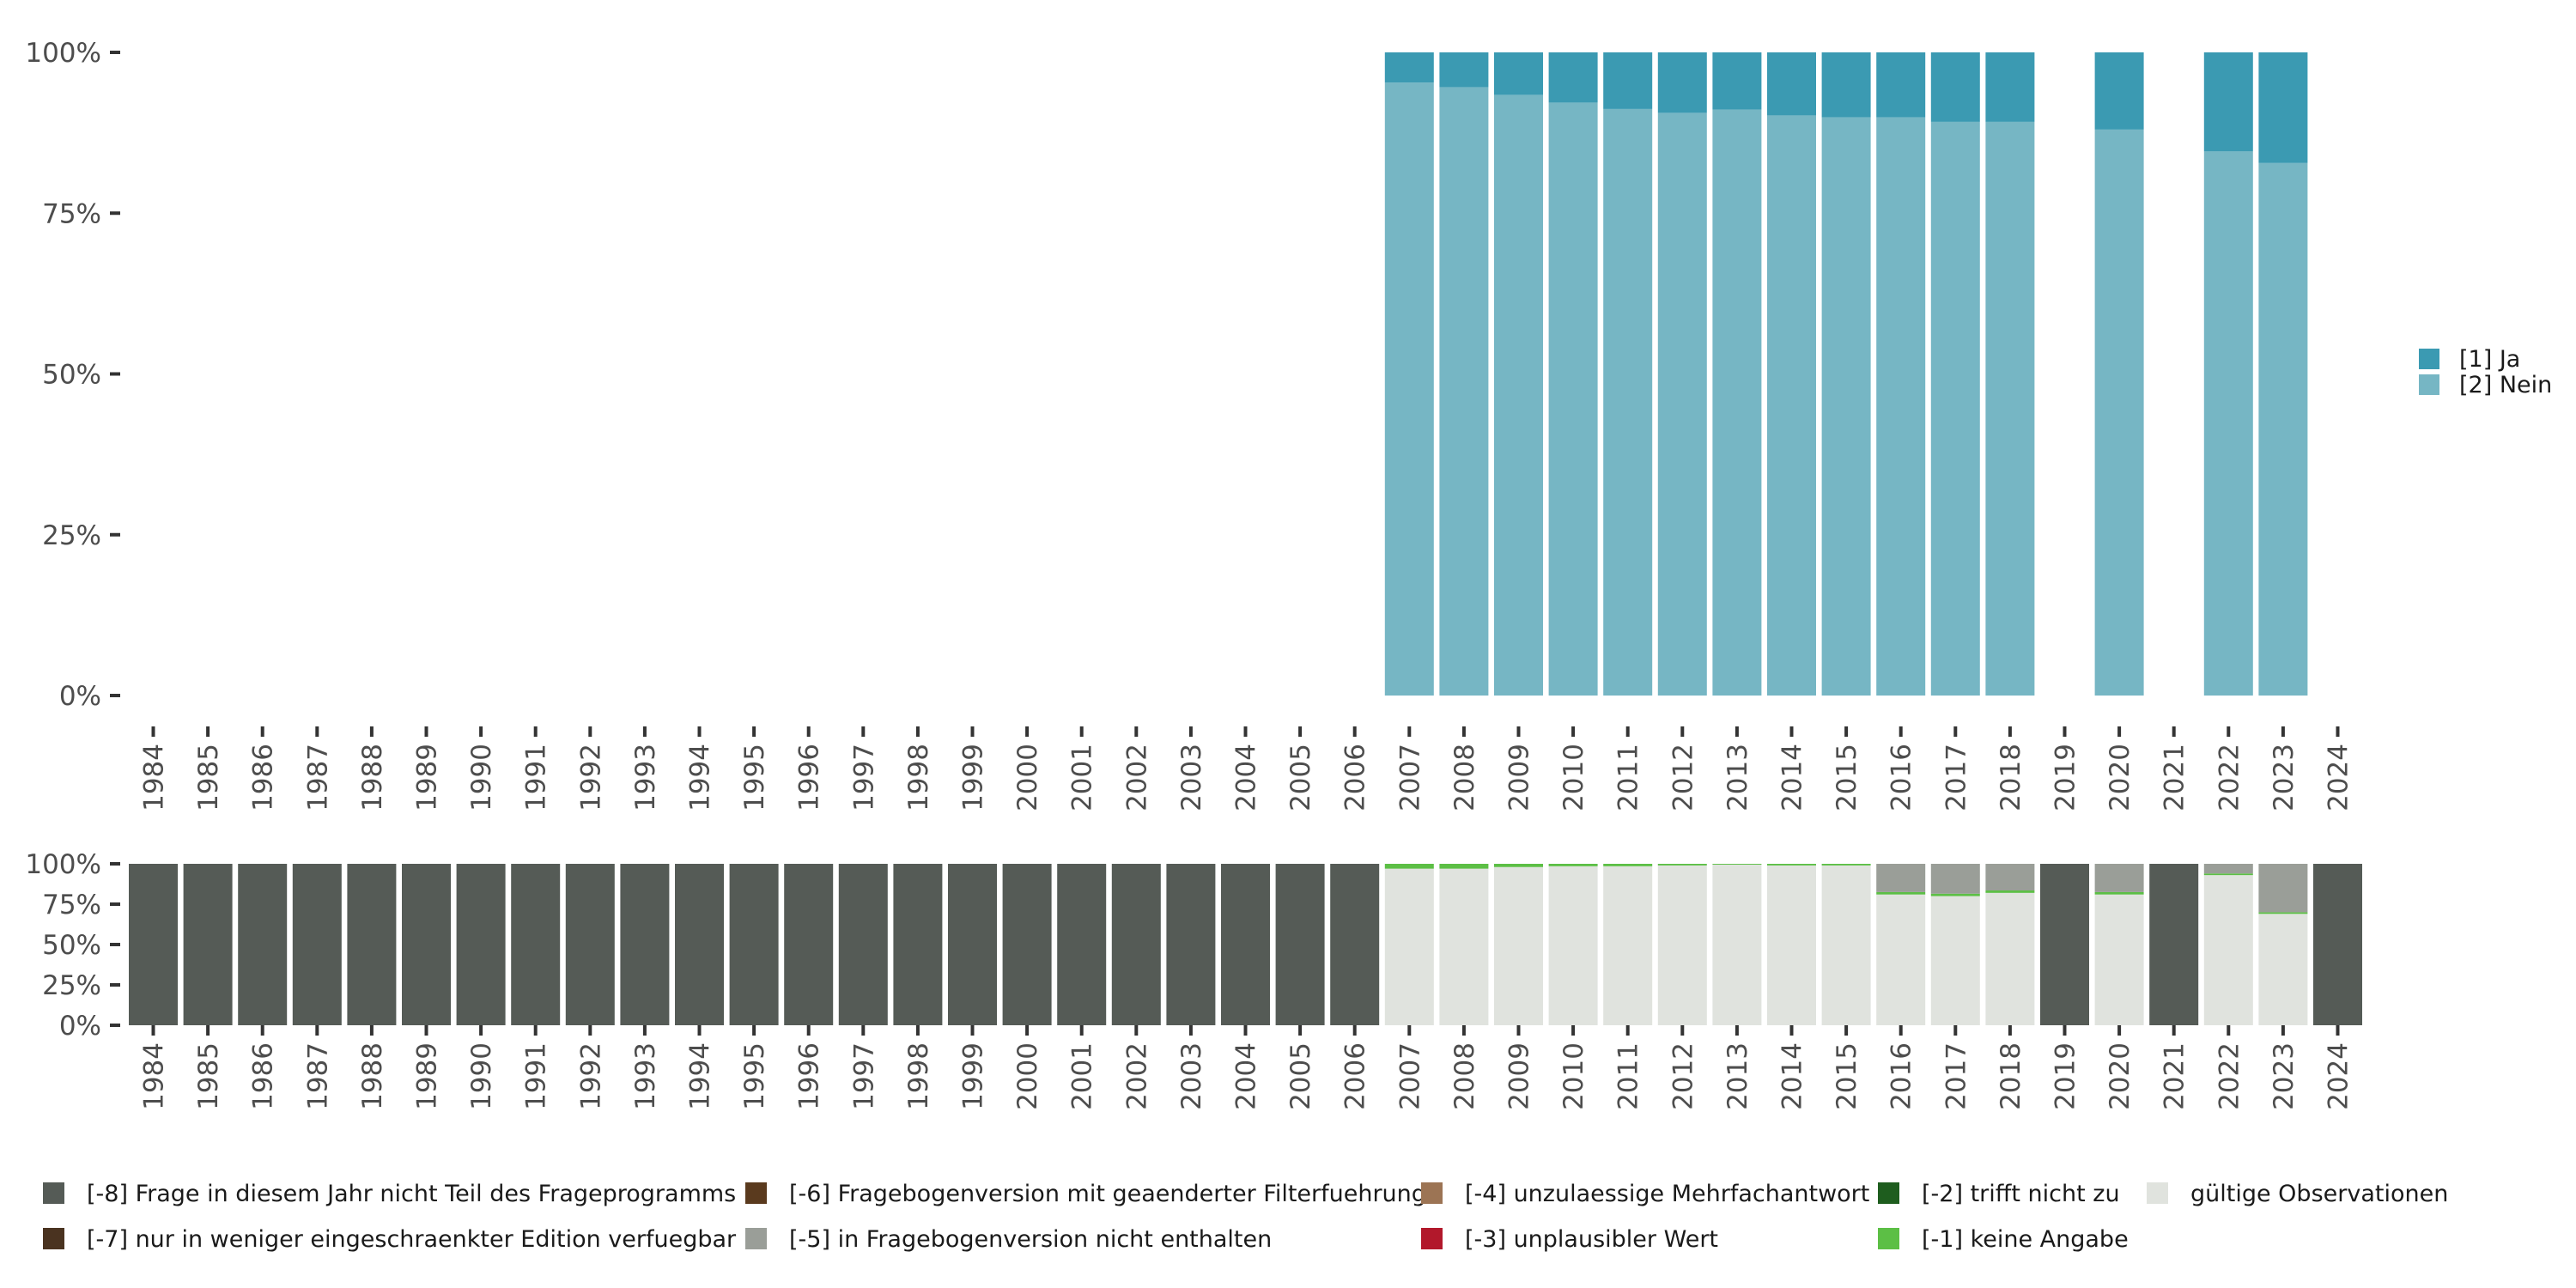 The width and height of the screenshot is (2576, 1288). I want to click on x-tick-label: 1997, so click(863, 1076).